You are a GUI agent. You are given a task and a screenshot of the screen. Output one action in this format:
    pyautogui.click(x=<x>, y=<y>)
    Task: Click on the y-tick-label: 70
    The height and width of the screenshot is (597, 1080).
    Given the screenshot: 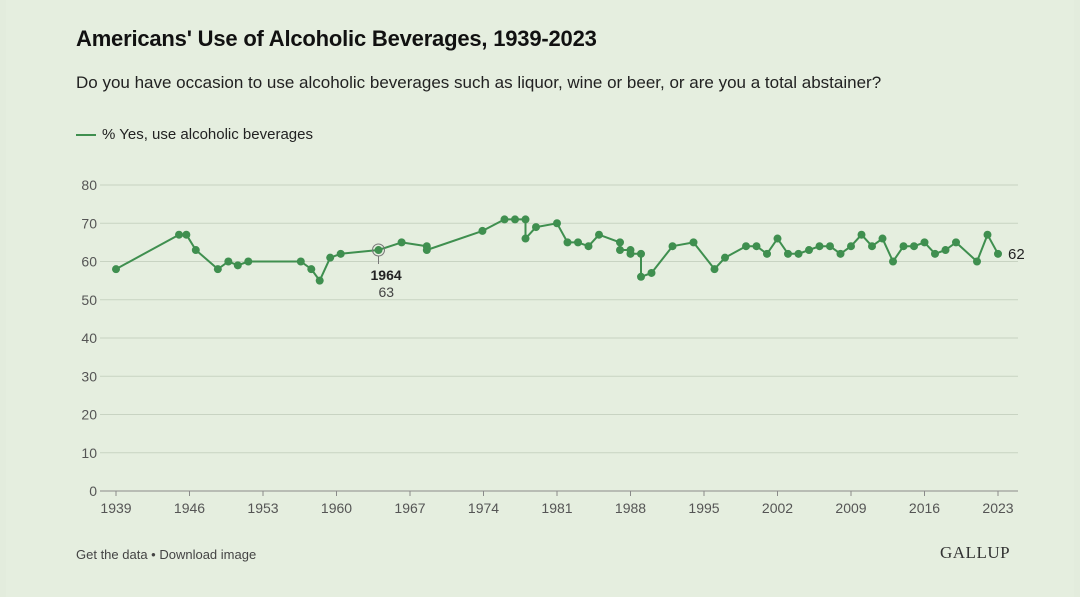 What is the action you would take?
    pyautogui.click(x=89, y=223)
    